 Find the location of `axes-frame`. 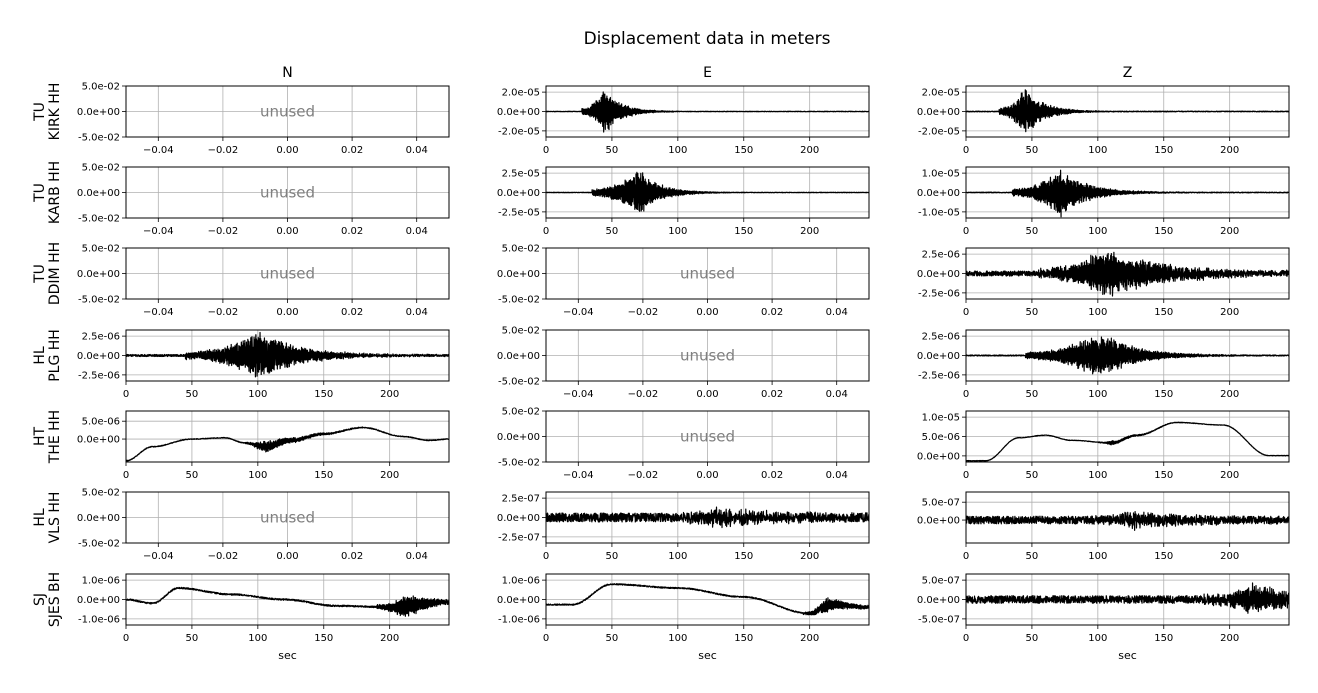

axes-frame is located at coordinates (1127, 517).